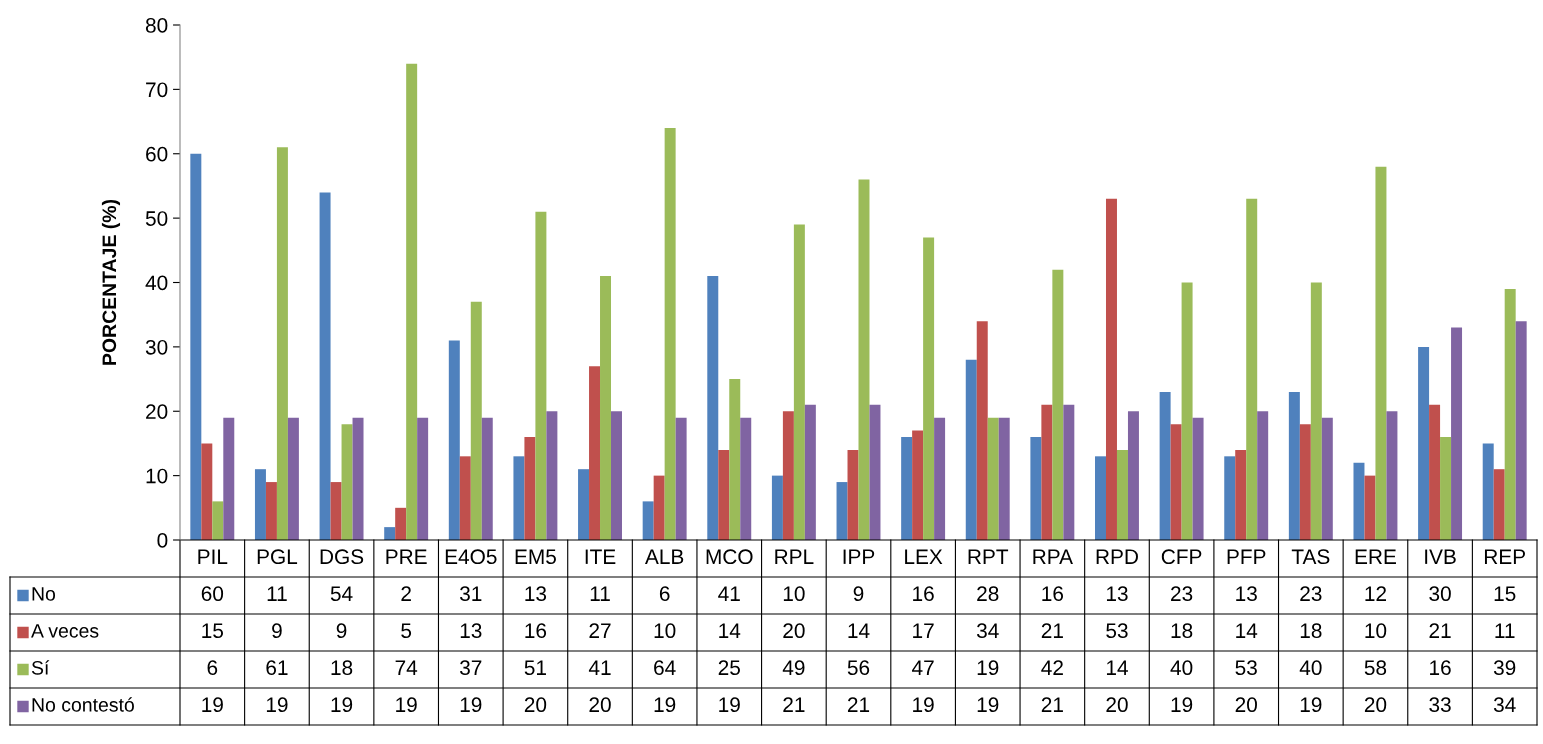  What do you see at coordinates (535, 557) in the screenshot?
I see `x-tick-label: EM5` at bounding box center [535, 557].